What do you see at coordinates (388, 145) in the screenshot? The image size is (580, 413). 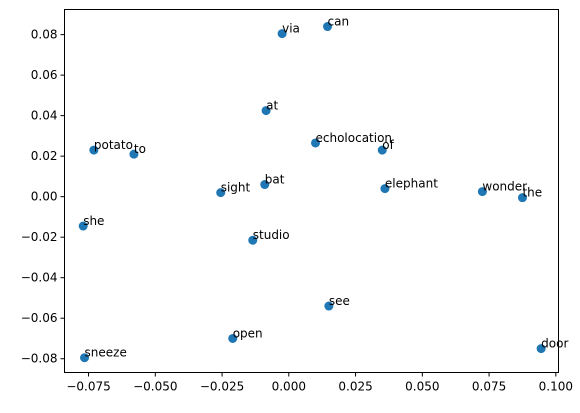 I see `point-label: of` at bounding box center [388, 145].